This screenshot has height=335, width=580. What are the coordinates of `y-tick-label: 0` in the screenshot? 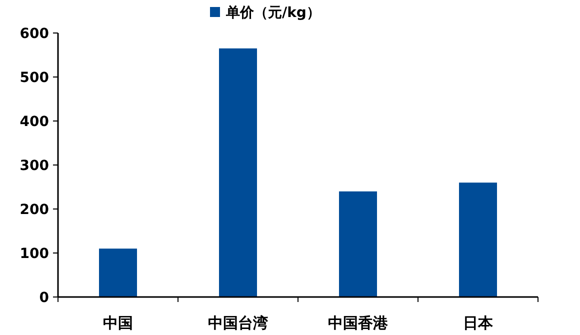 It's located at (44, 298).